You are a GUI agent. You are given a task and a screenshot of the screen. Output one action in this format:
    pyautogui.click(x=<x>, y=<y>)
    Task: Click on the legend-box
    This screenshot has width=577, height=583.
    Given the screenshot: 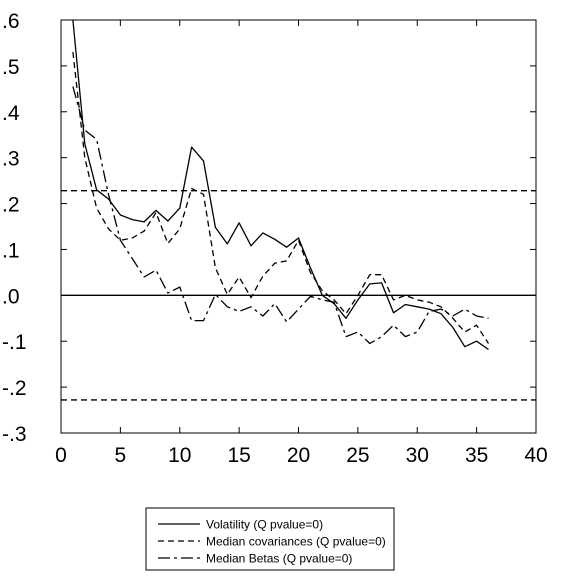 What is the action you would take?
    pyautogui.click(x=270, y=539)
    